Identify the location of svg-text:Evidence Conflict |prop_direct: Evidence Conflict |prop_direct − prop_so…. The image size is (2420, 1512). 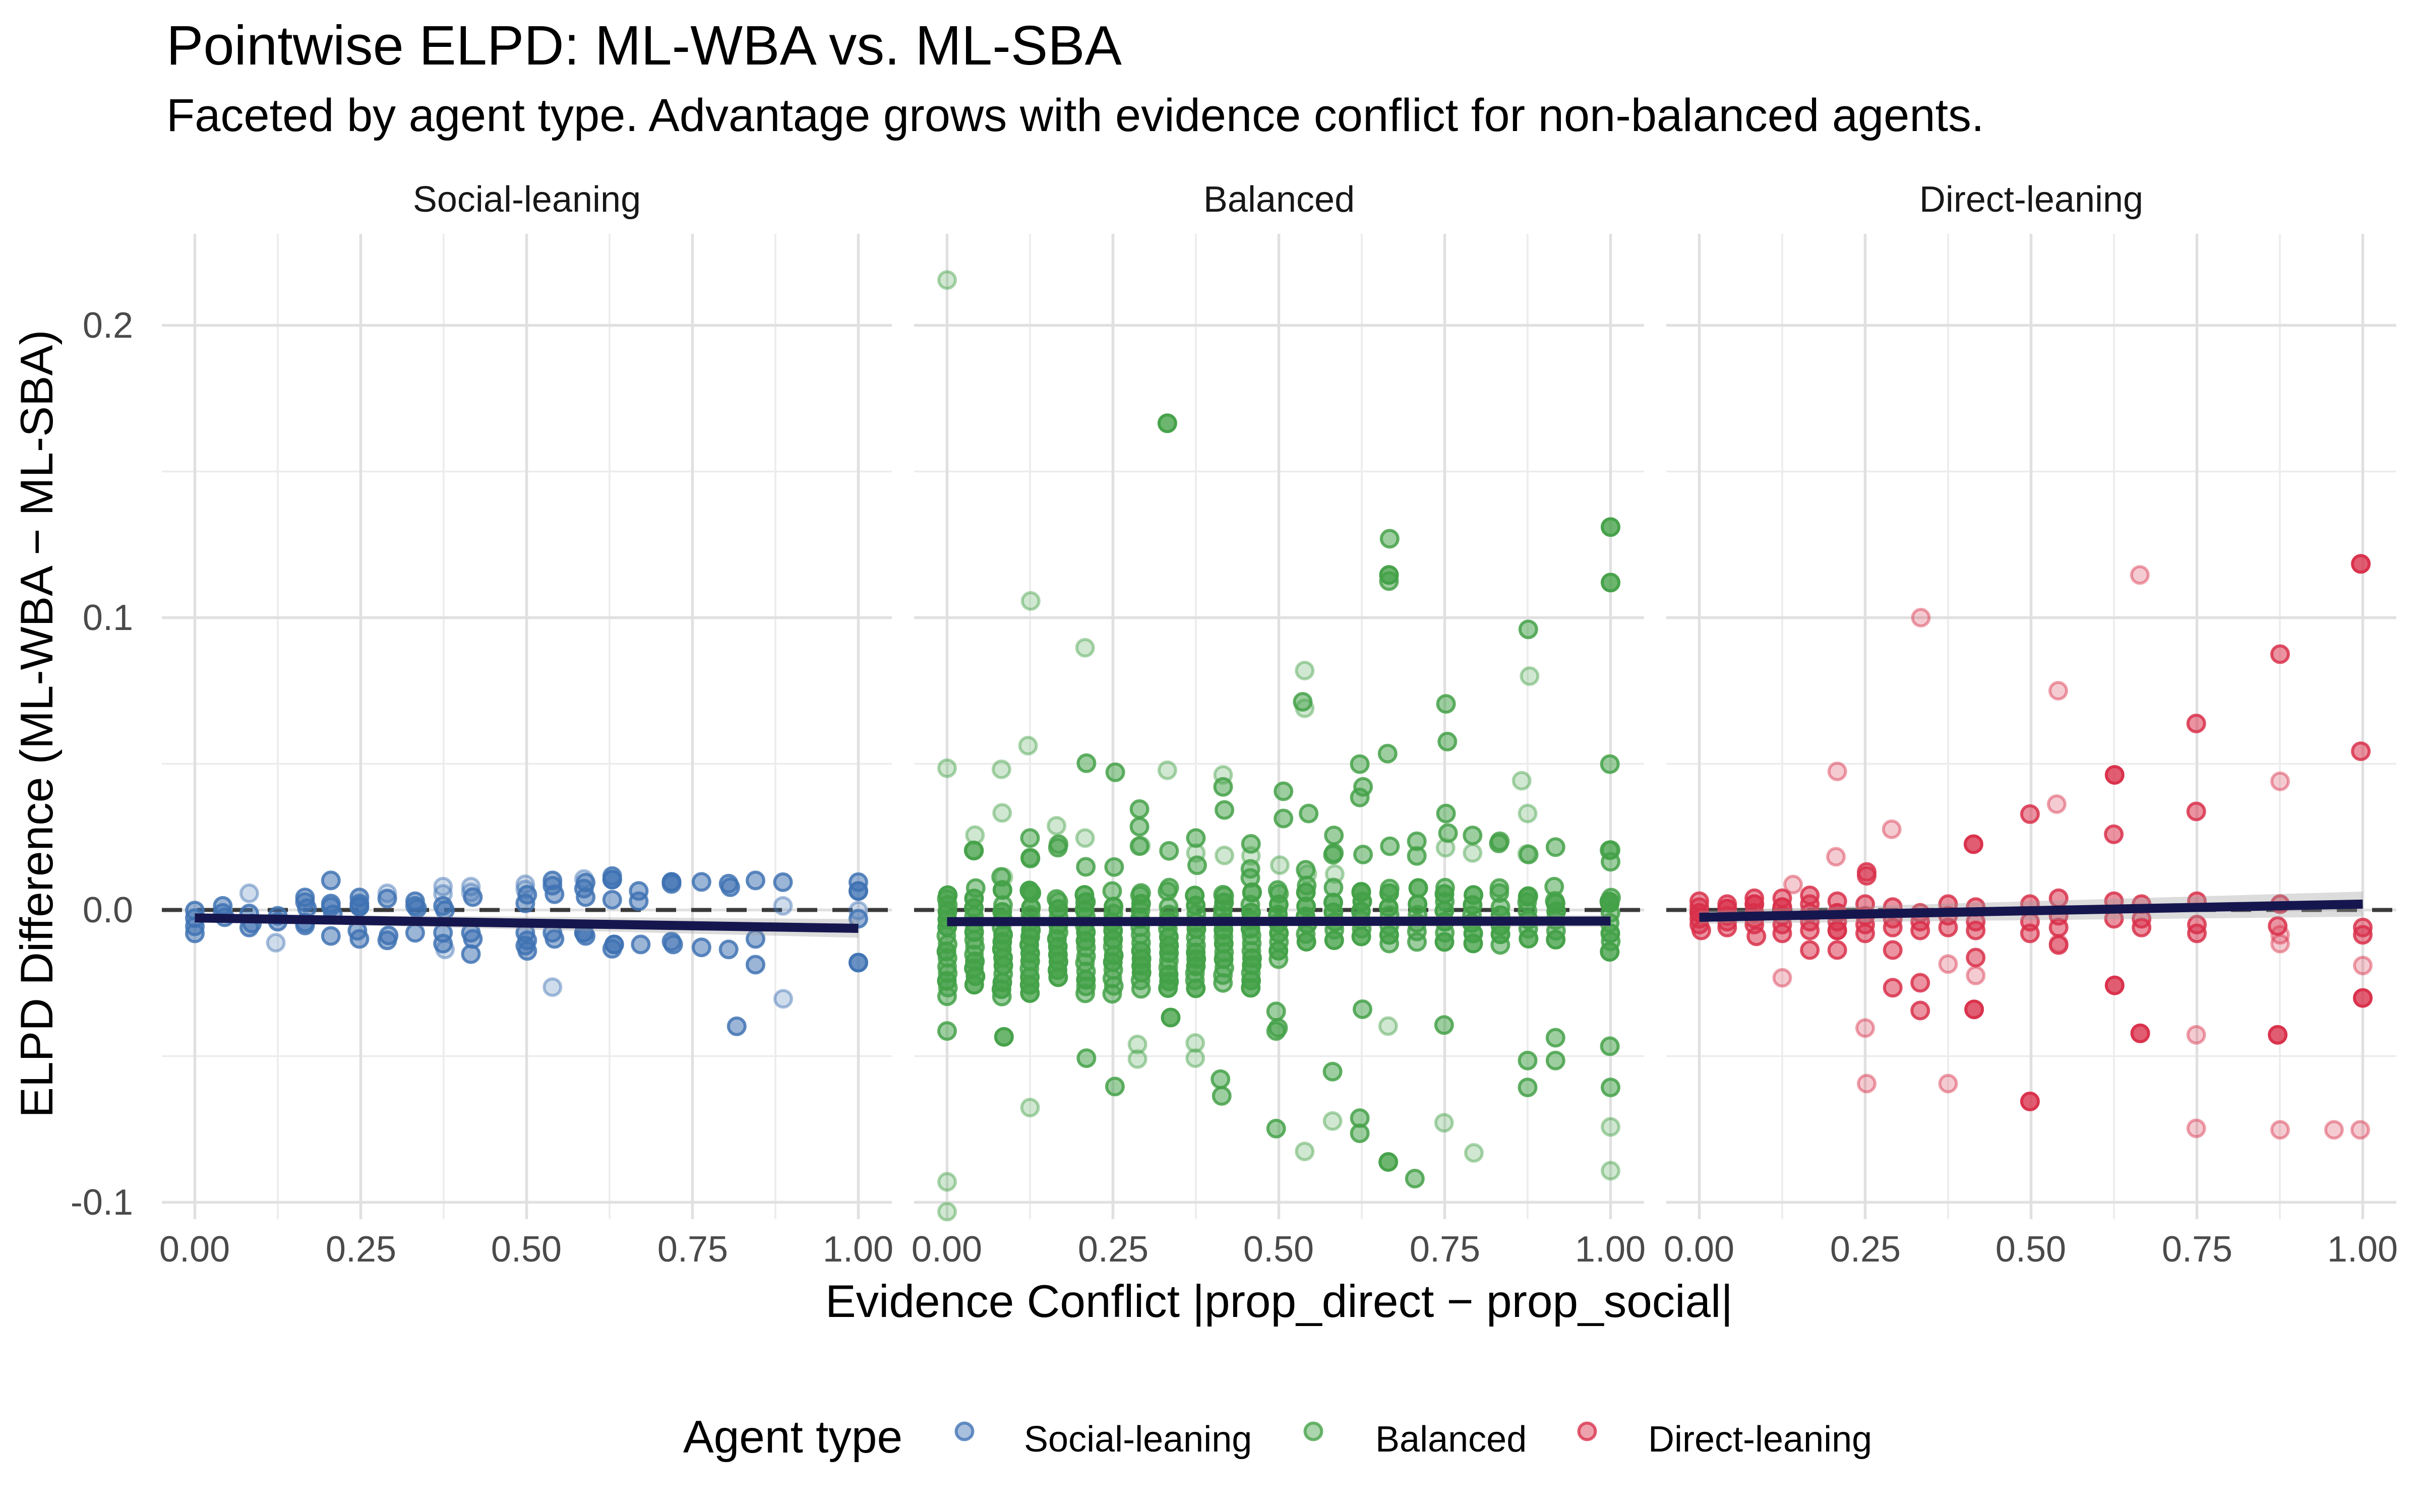
(1279, 1301).